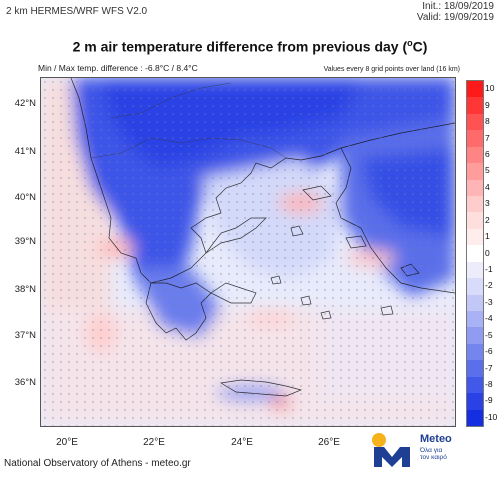 The image size is (500, 477). What do you see at coordinates (487, 236) in the screenshot?
I see `color-scale-label: 1` at bounding box center [487, 236].